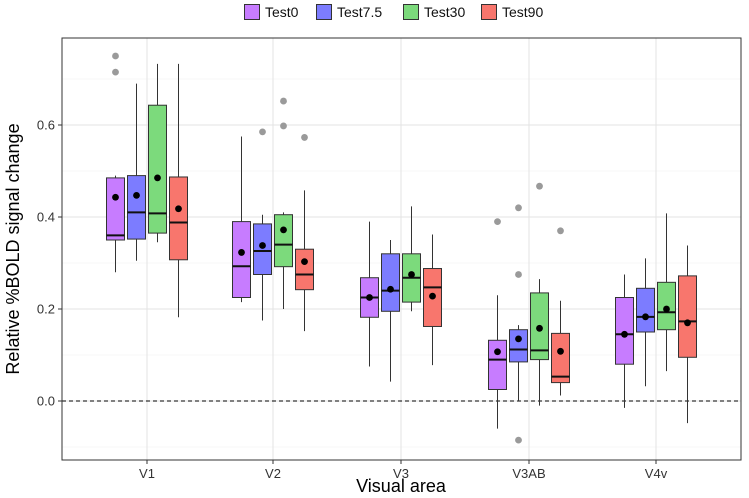 Image resolution: width=749 pixels, height=498 pixels. I want to click on box-test90-v2, so click(304, 233).